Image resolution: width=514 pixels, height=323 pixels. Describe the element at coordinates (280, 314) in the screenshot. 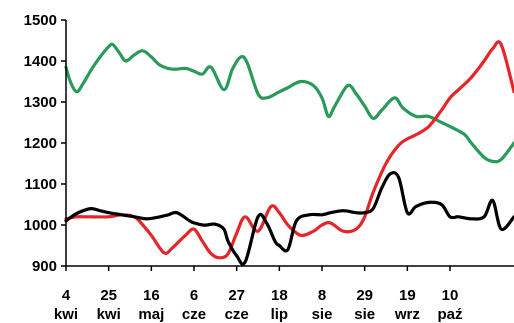

I see `x-tick-month-label: lip` at that location.